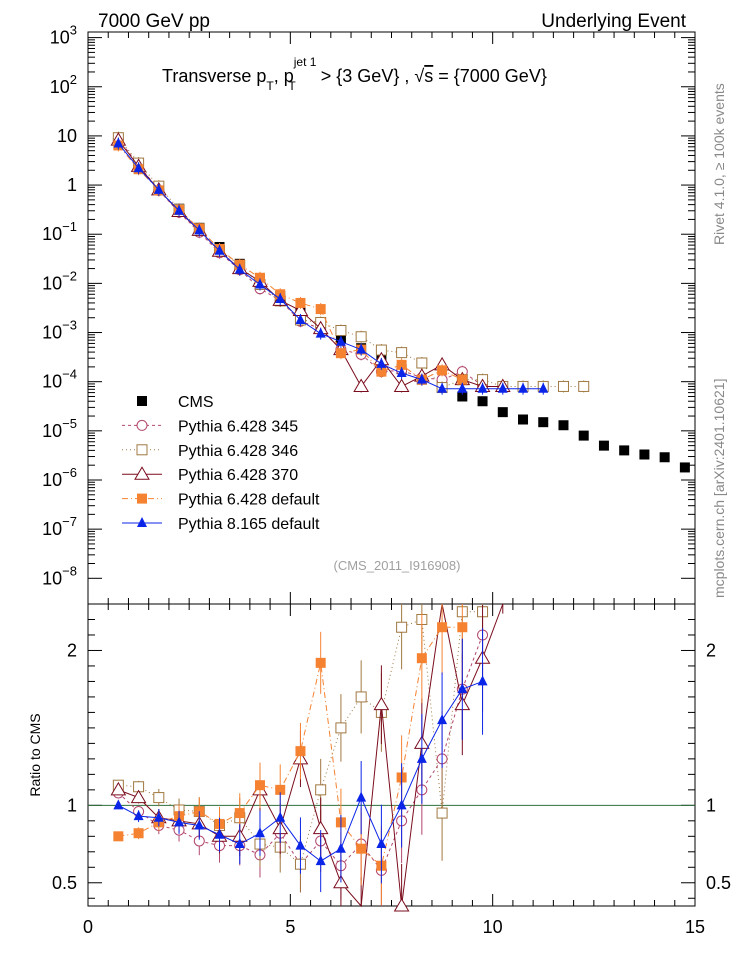 This screenshot has height=972, width=746. I want to click on ratio-tick-label: 1, so click(72, 805).